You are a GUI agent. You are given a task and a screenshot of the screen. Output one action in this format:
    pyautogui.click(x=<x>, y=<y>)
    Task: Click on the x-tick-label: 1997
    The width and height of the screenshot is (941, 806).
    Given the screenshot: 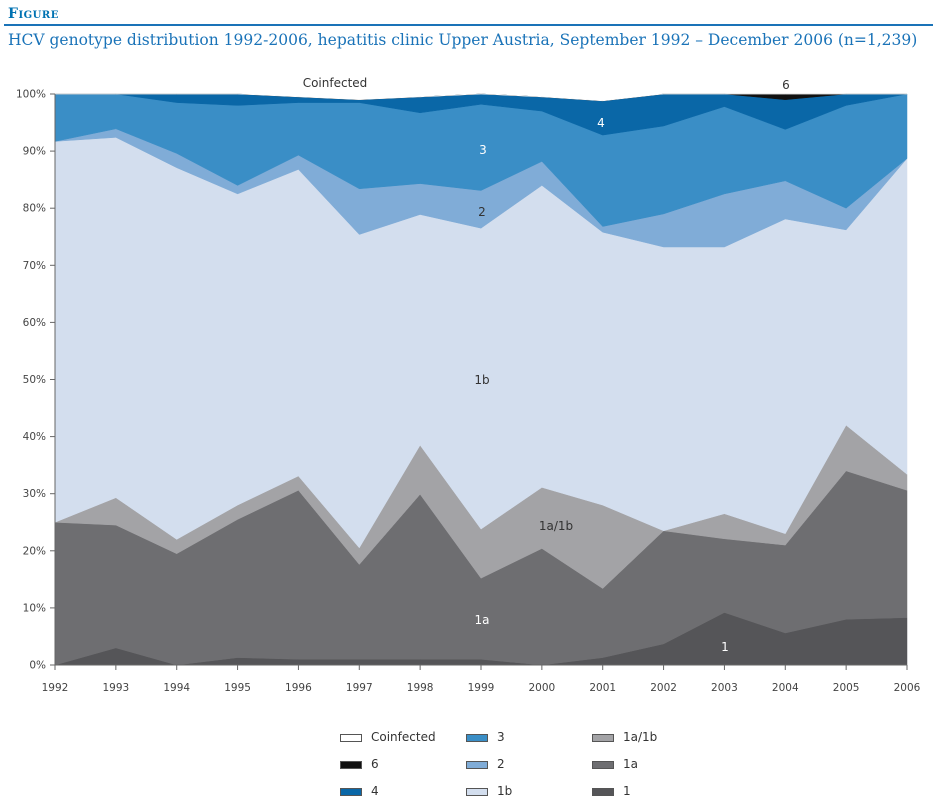 What is the action you would take?
    pyautogui.click(x=359, y=688)
    